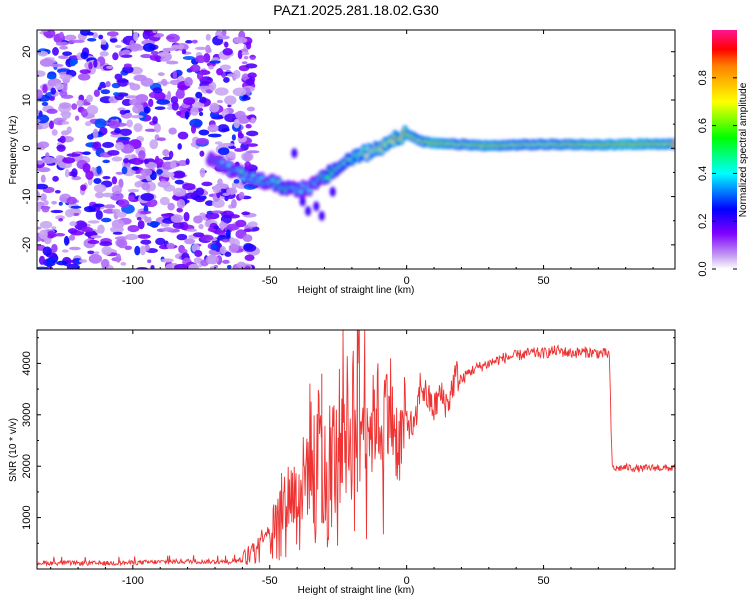 This screenshot has height=600, width=750. Describe the element at coordinates (703, 221) in the screenshot. I see `colorbar-tick-label: 0.2` at that location.